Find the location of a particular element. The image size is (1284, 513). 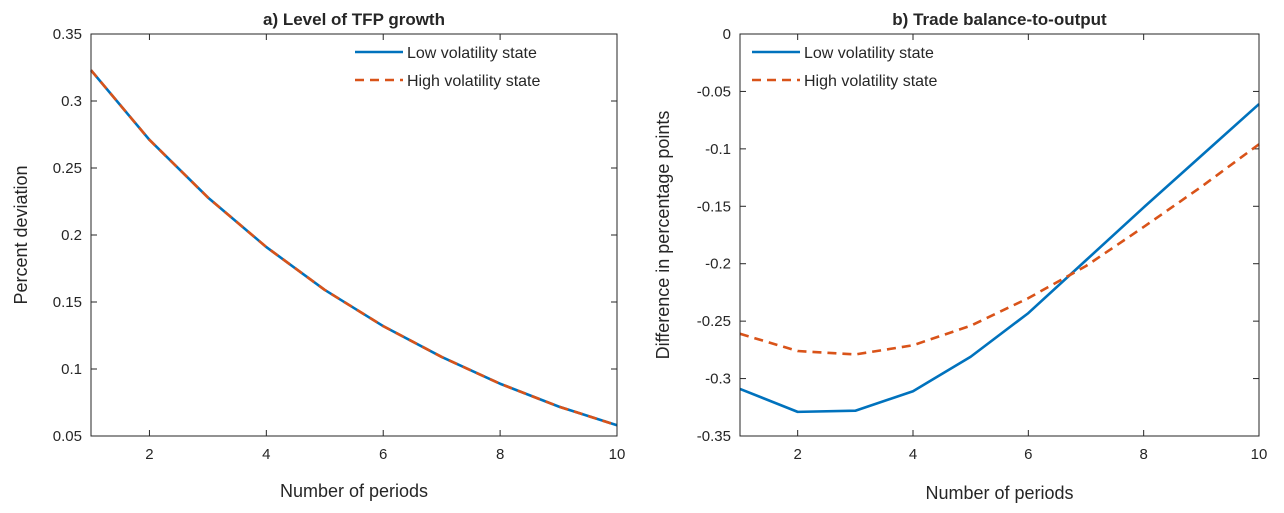

y-tick-label: 0.2 is located at coordinates (71, 235).